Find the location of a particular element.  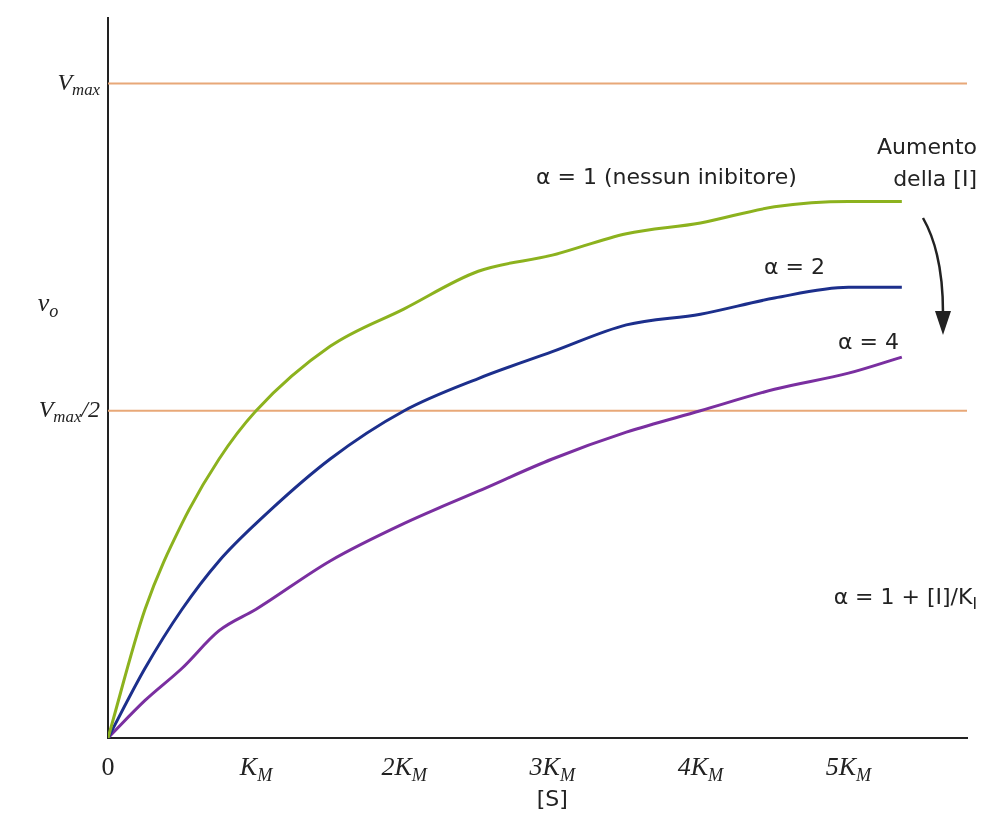

series-label: α = 4 is located at coordinates (868, 341).